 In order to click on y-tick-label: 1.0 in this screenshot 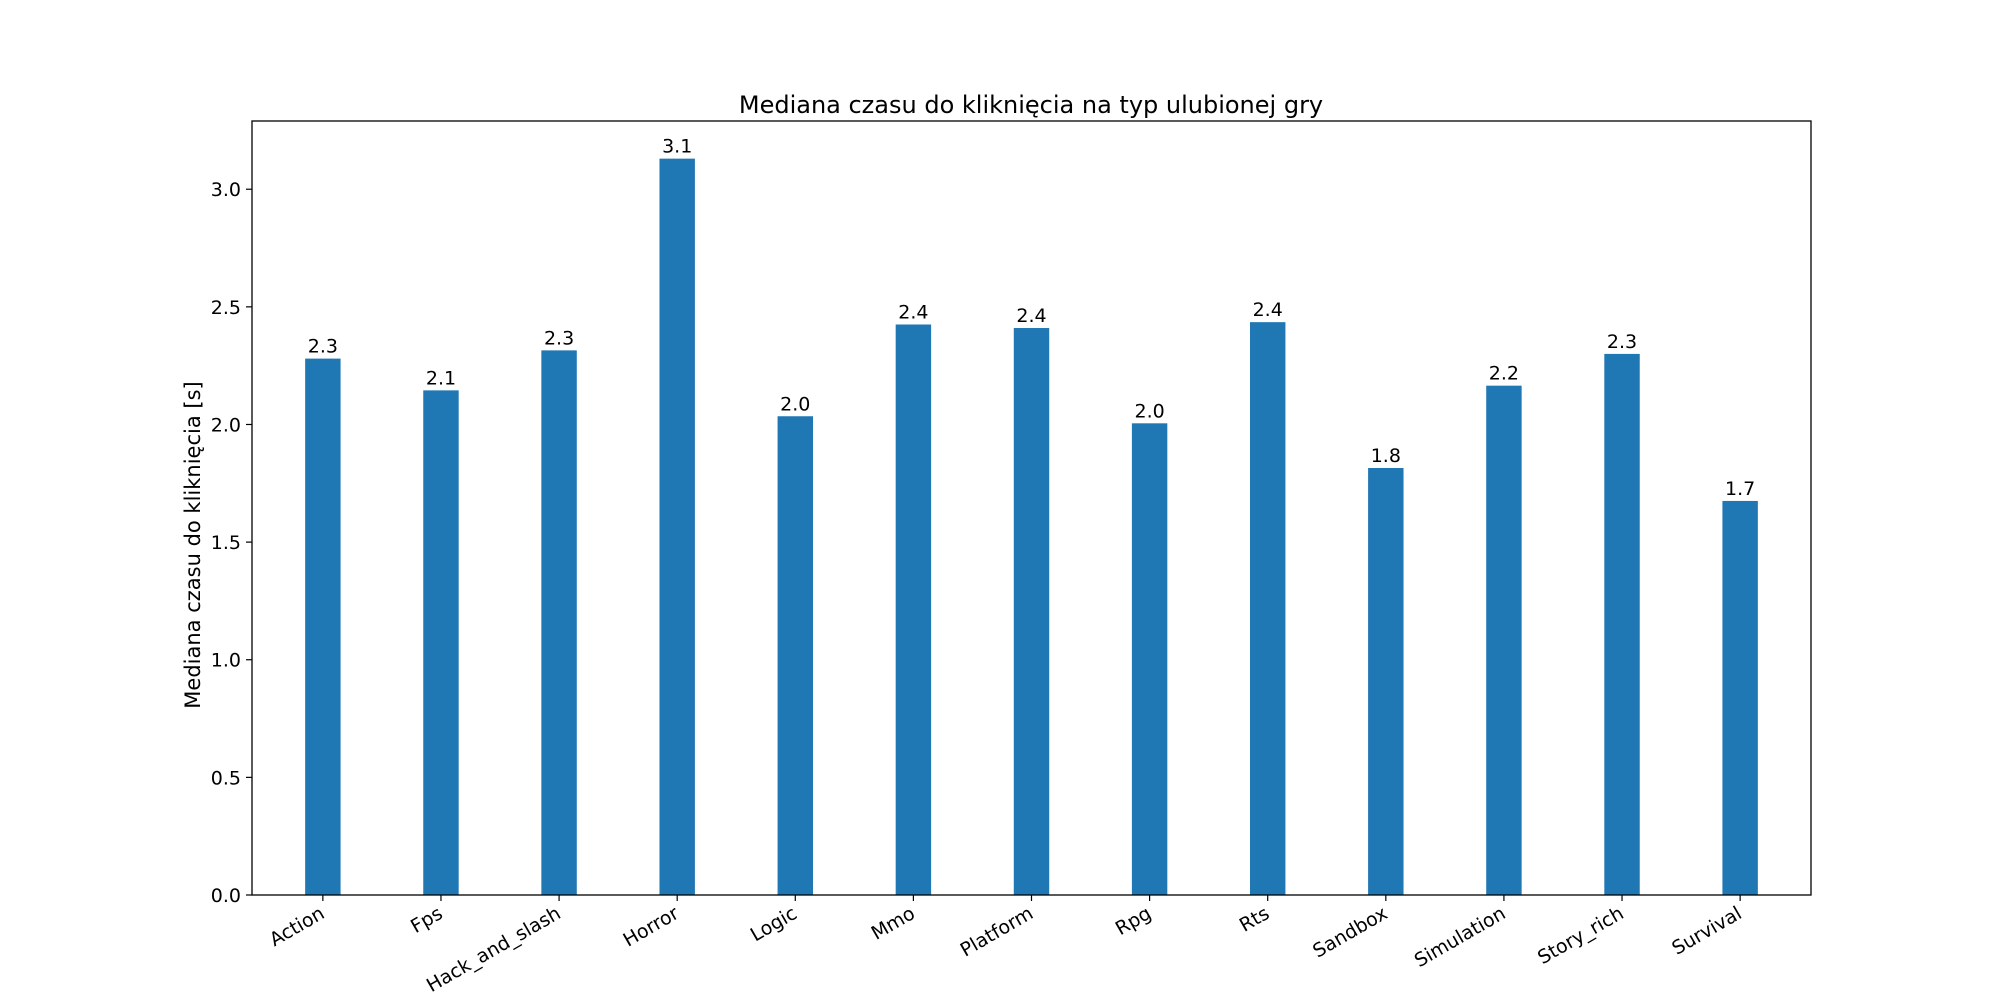, I will do `click(226, 661)`.